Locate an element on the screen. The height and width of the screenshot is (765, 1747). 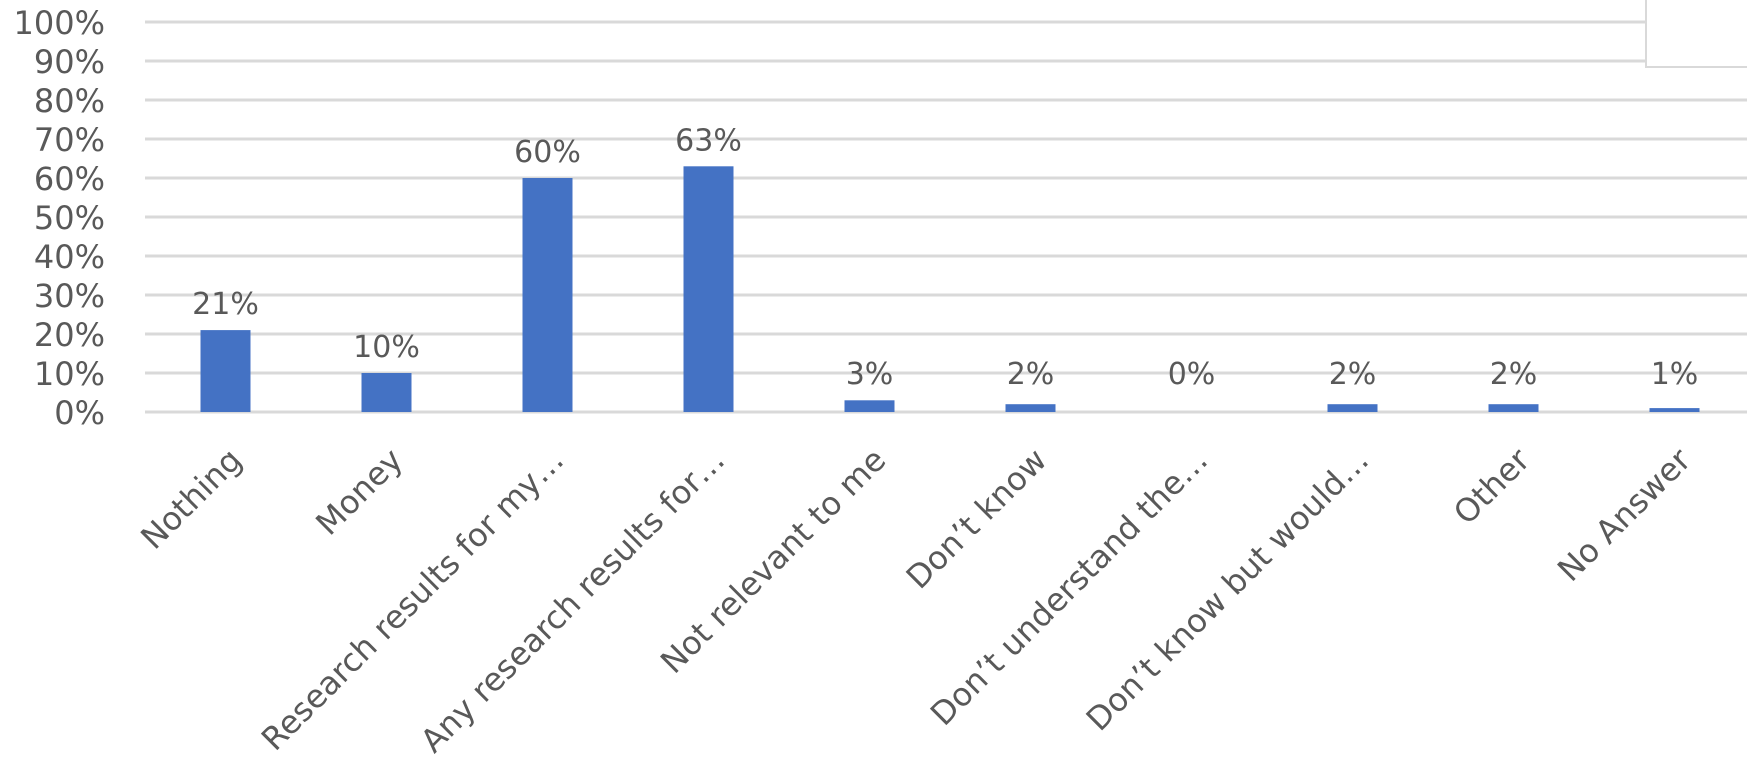
y-axis-ticks: 0%10%20%30%40%50%60%70%80%90%100% is located at coordinates (59, 218).